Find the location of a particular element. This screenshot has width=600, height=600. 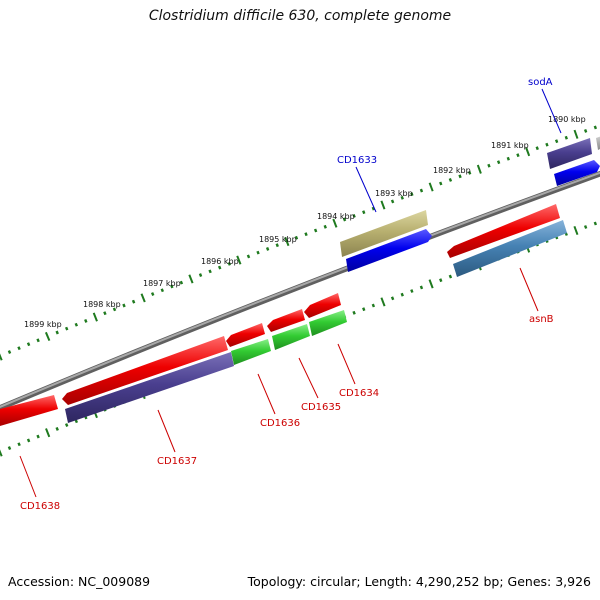

gene-CD1636 is located at coordinates (251, 352).